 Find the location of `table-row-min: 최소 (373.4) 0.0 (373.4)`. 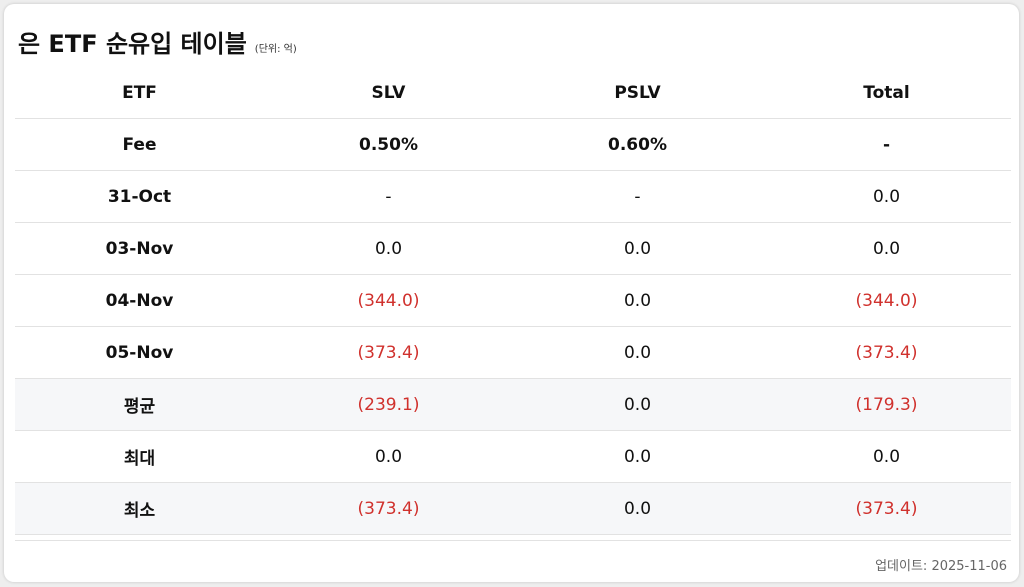

table-row-min: 최소 (373.4) 0.0 (373.4) is located at coordinates (513, 508).